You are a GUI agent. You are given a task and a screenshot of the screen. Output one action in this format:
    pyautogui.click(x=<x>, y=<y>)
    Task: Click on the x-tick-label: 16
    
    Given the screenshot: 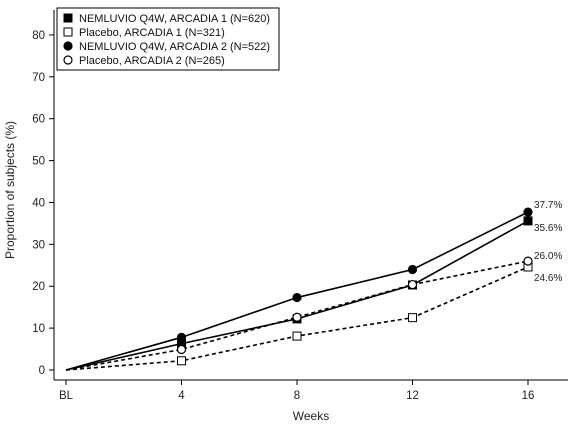 What is the action you would take?
    pyautogui.click(x=528, y=396)
    